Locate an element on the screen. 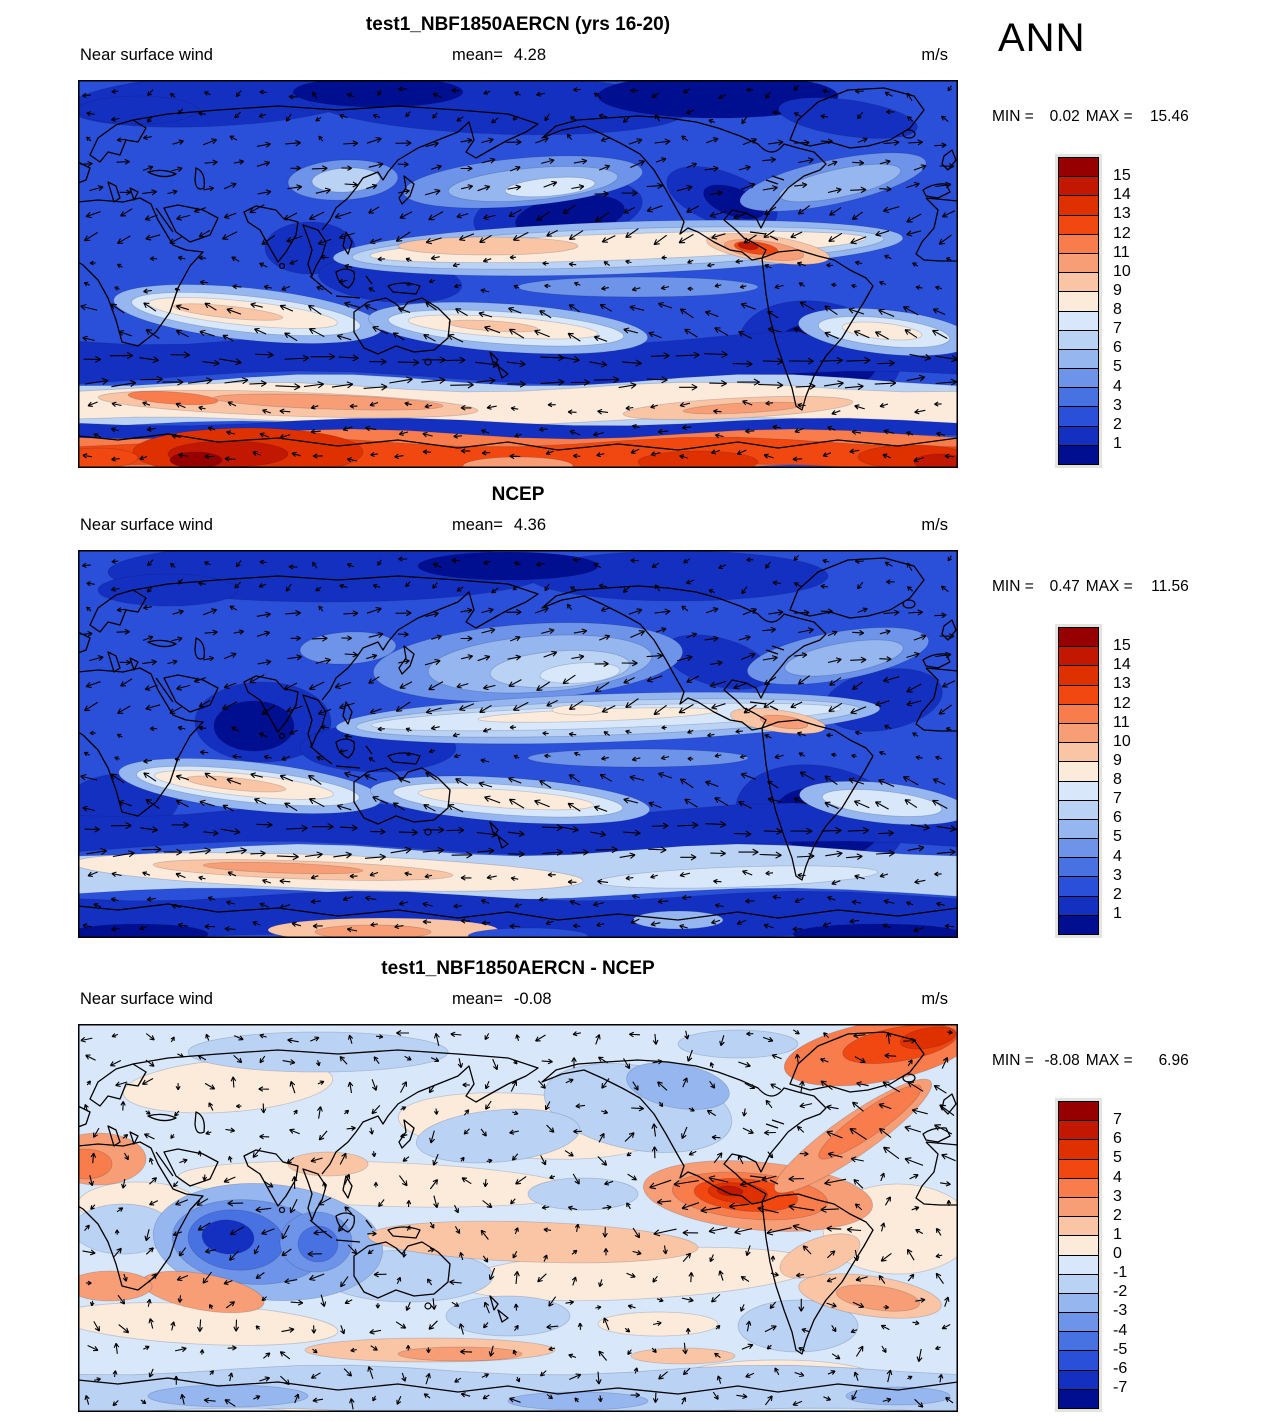 The image size is (1285, 1421). min-value: -8.08 is located at coordinates (1062, 1060).